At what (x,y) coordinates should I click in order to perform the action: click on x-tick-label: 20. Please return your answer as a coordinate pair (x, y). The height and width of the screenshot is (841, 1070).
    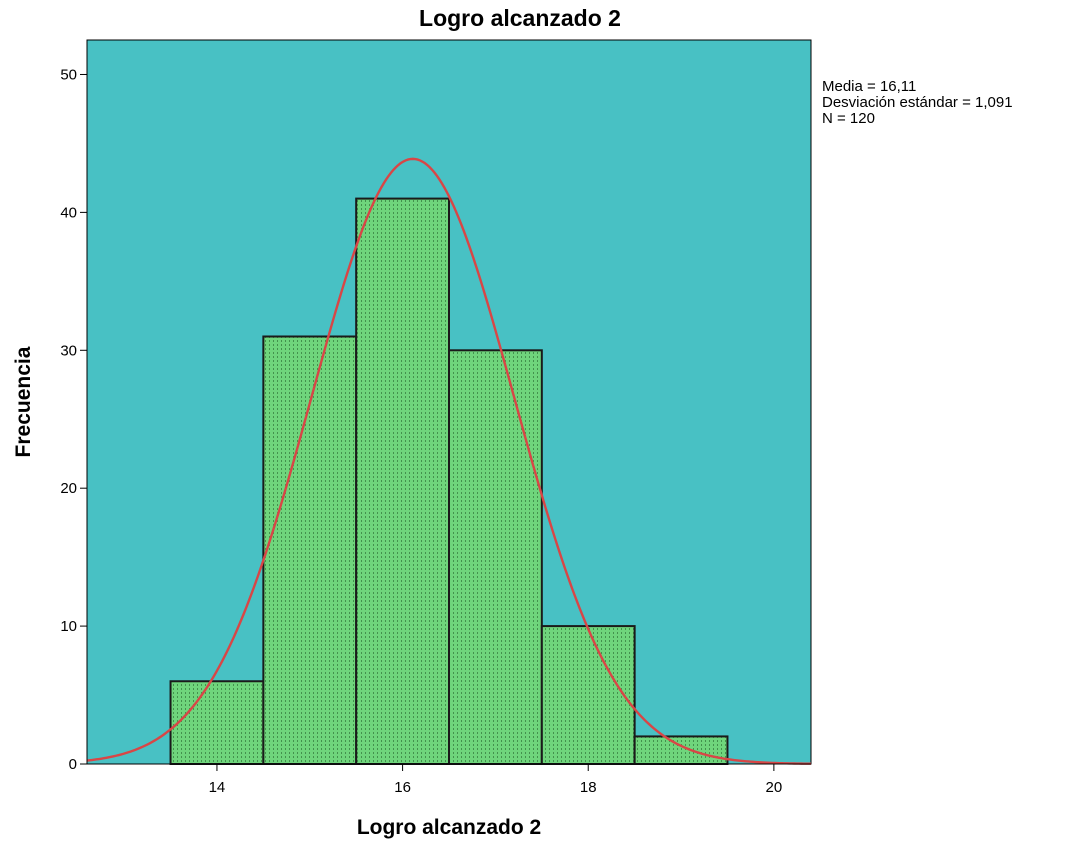
    Looking at the image, I should click on (774, 787).